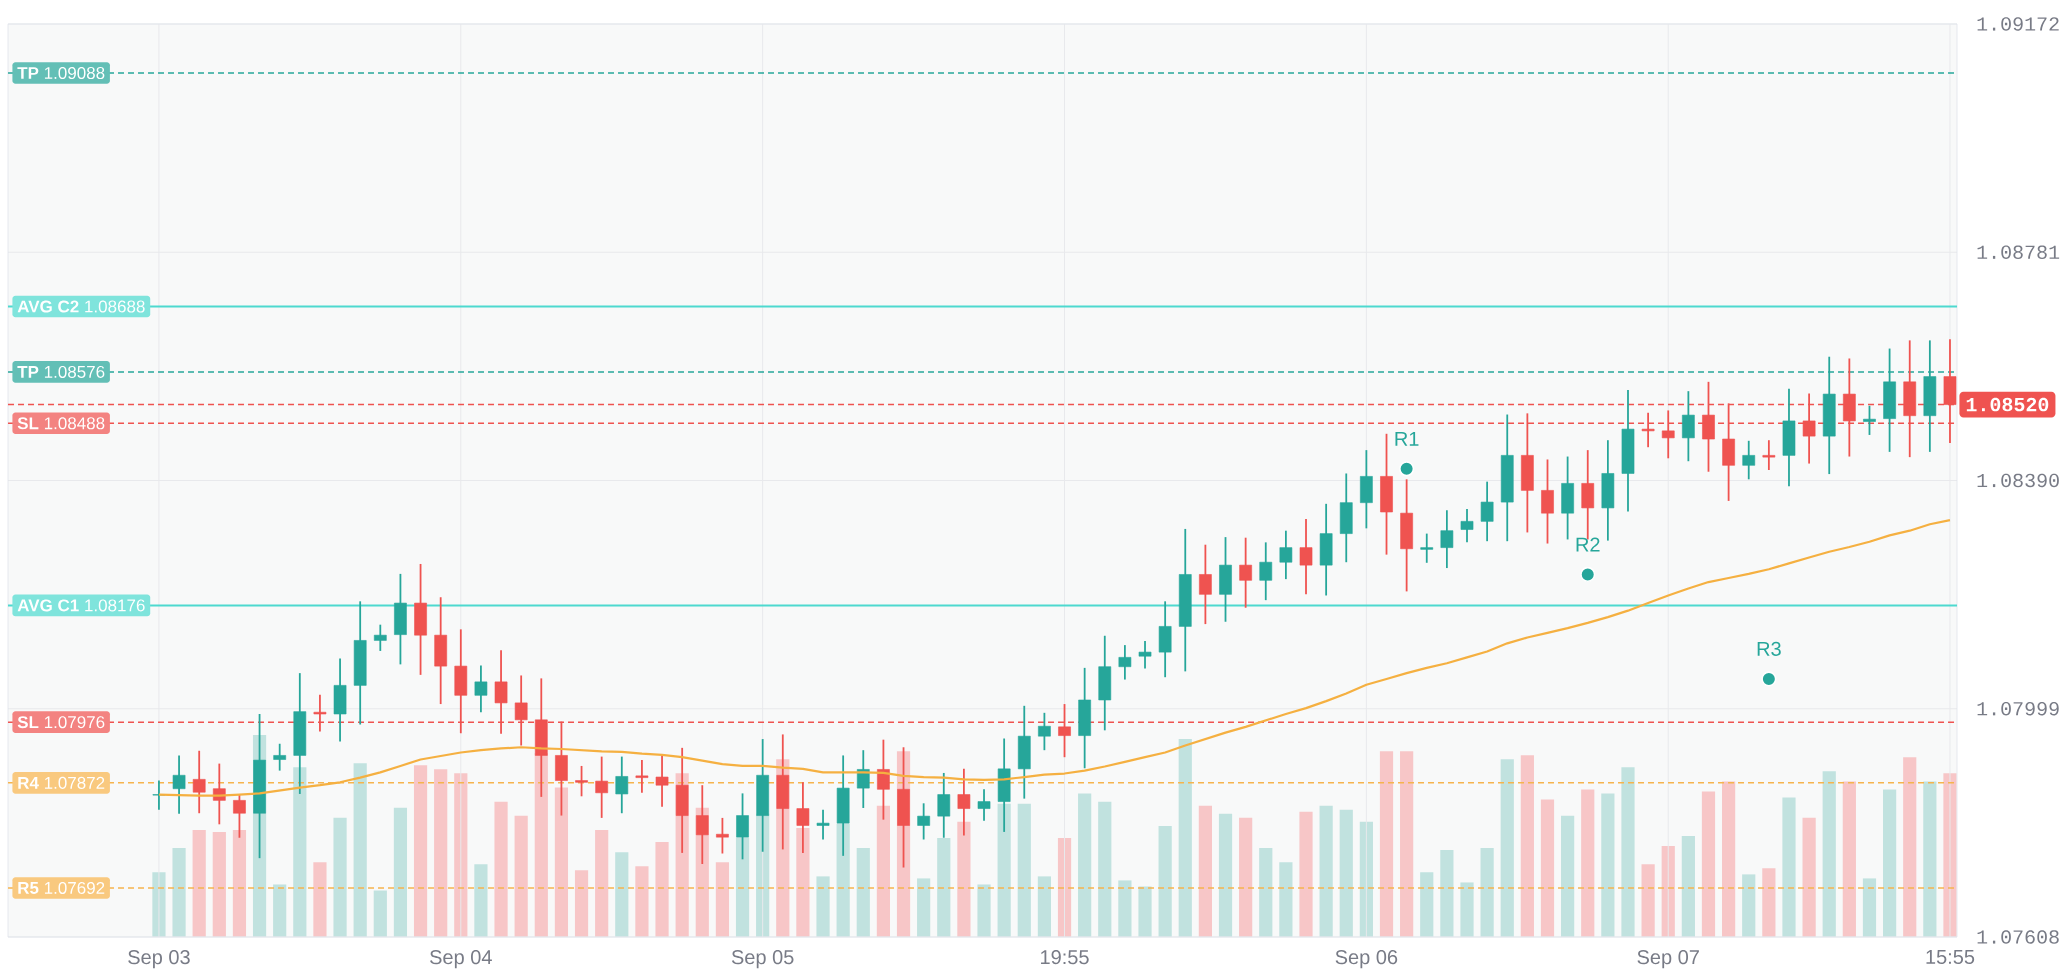 This screenshot has height=978, width=2070. Describe the element at coordinates (2018, 252) in the screenshot. I see `y-tick-label: 1.08781` at that location.